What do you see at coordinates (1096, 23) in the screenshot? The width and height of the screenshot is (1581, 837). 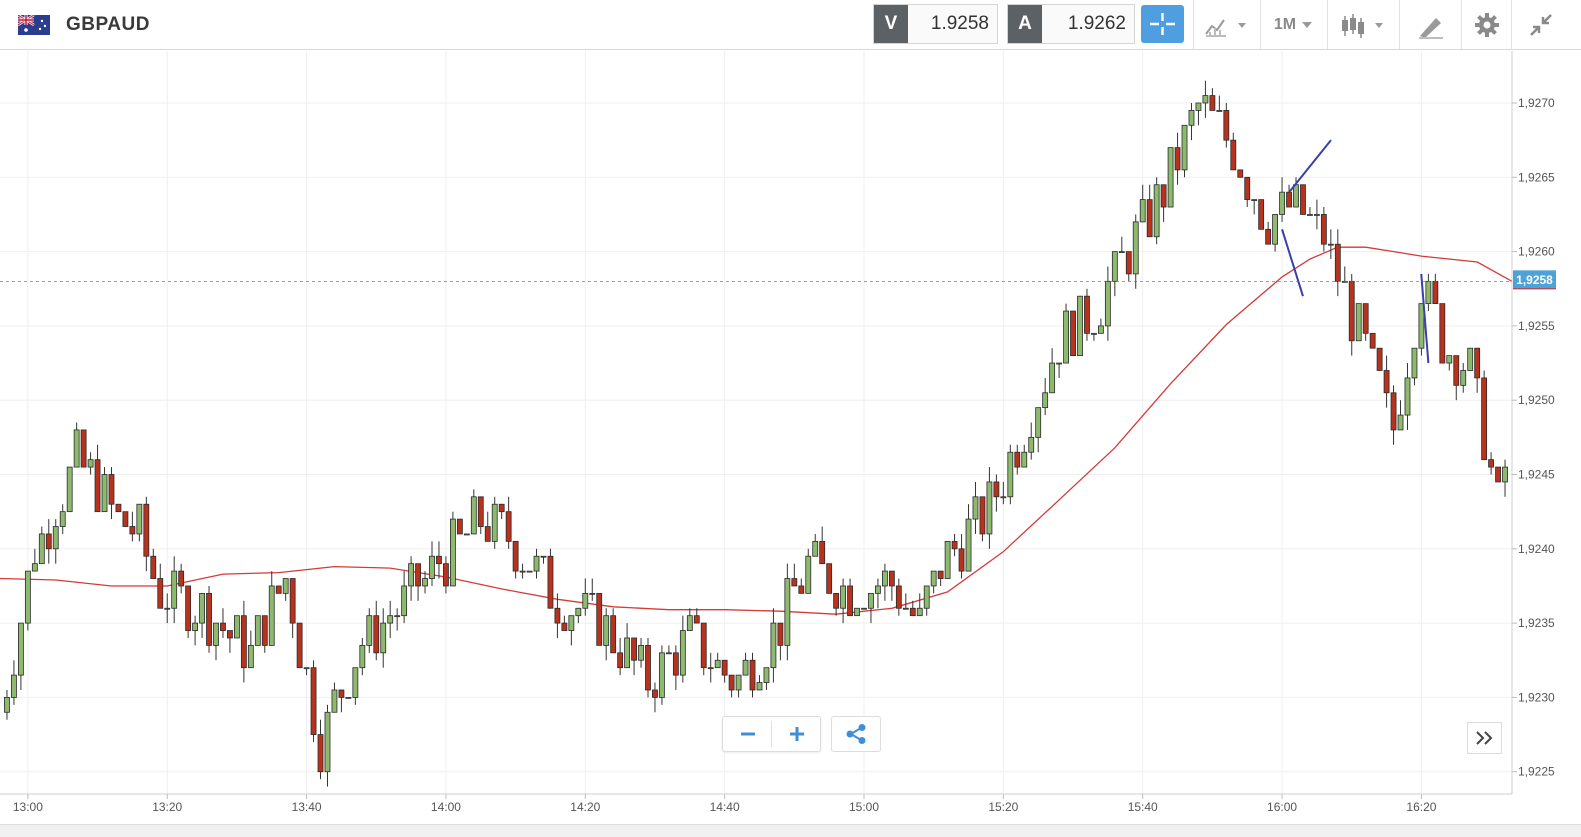 I see `buy-price: 1.9262` at bounding box center [1096, 23].